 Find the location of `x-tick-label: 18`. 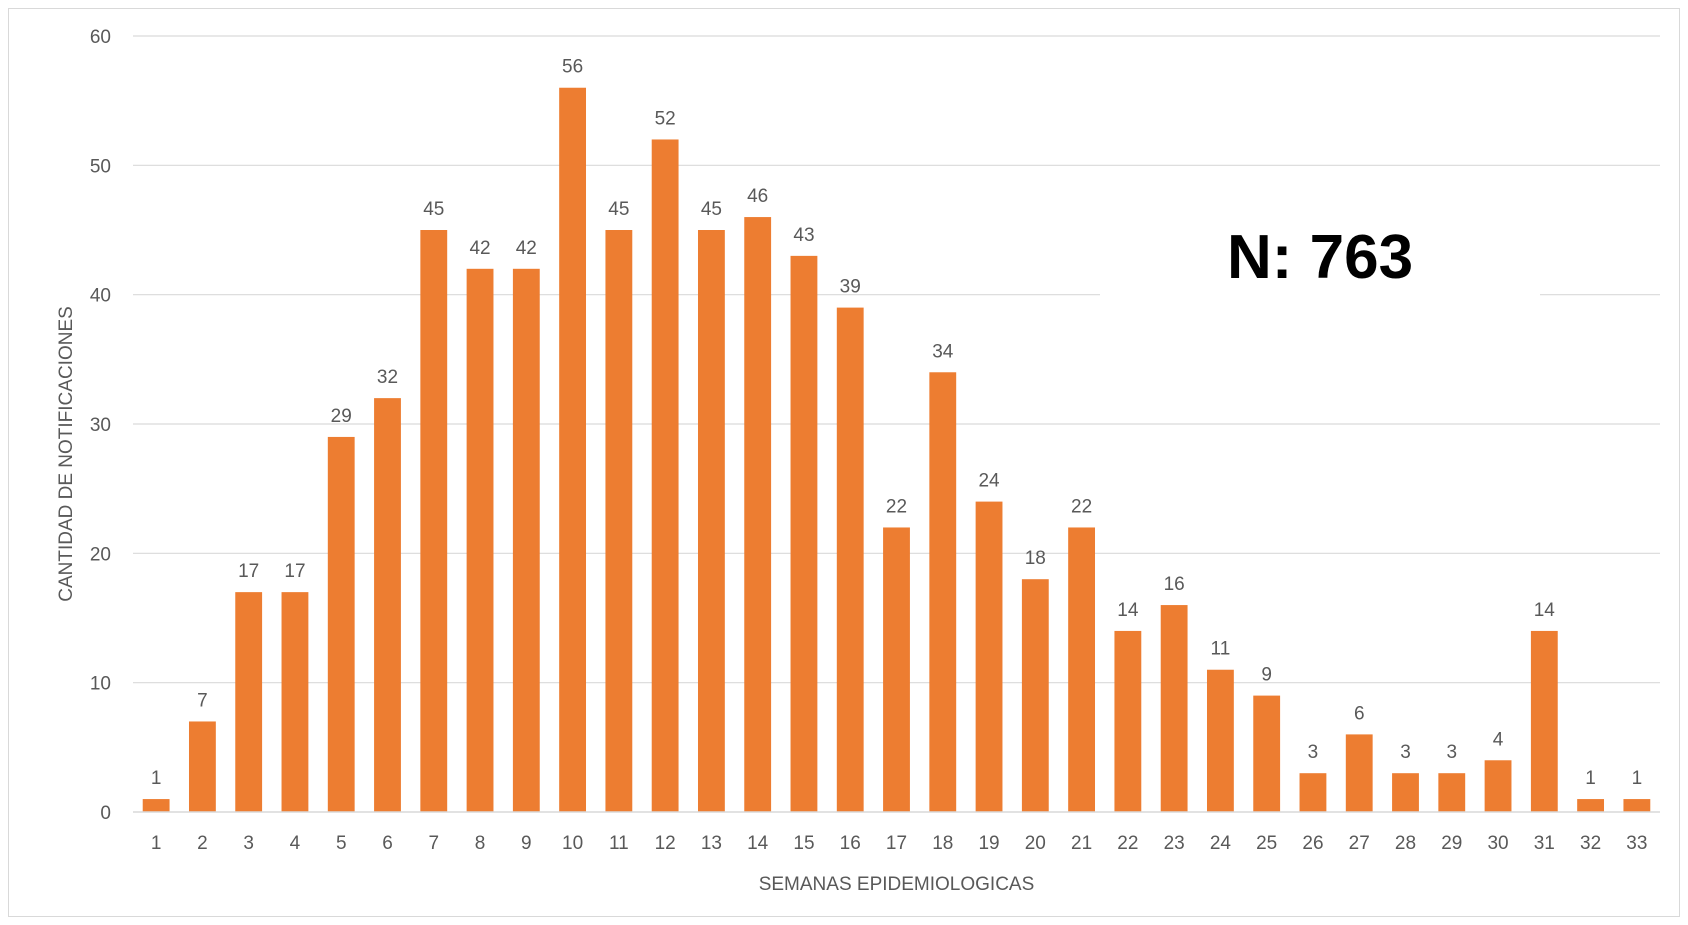

x-tick-label: 18 is located at coordinates (942, 843).